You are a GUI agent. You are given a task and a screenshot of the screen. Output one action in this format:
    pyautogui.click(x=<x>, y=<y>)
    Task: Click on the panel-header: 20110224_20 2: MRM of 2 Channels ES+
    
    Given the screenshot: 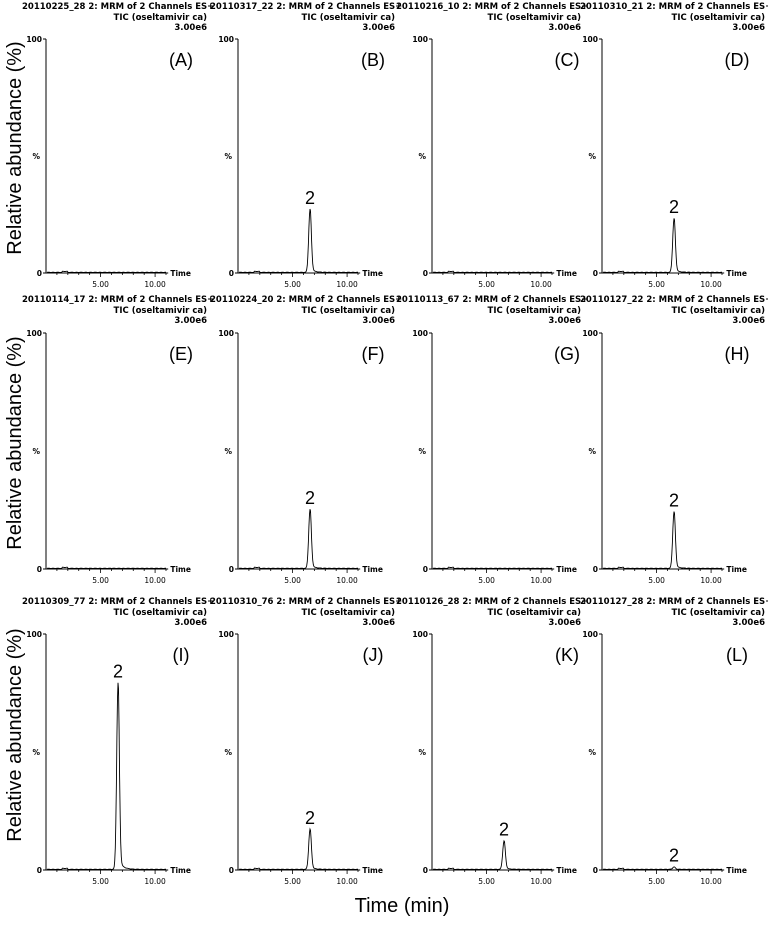 What is the action you would take?
    pyautogui.click(x=306, y=300)
    